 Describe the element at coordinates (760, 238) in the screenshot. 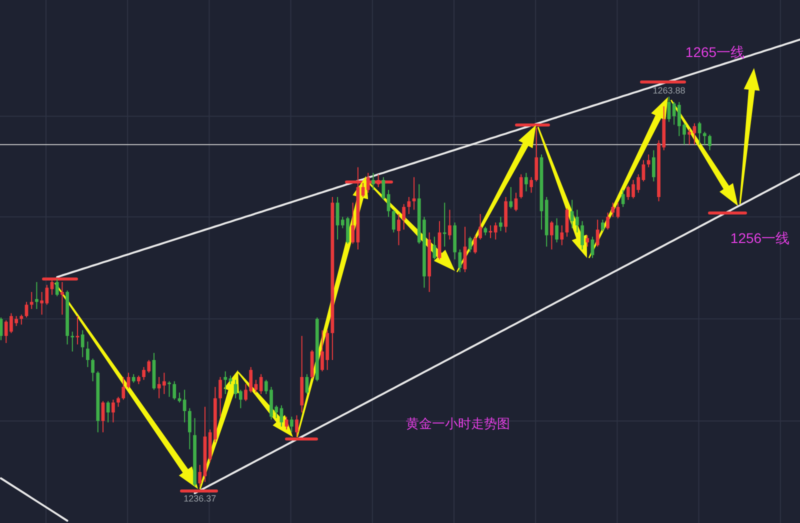

I see `annotation: 1256一线` at that location.